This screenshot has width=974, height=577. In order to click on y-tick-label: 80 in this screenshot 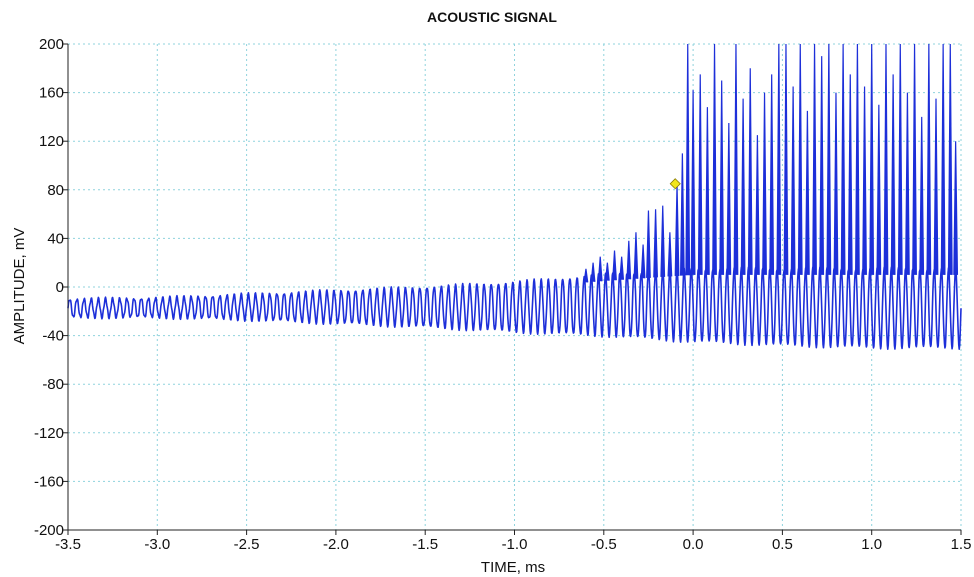, I will do `click(55, 190)`.